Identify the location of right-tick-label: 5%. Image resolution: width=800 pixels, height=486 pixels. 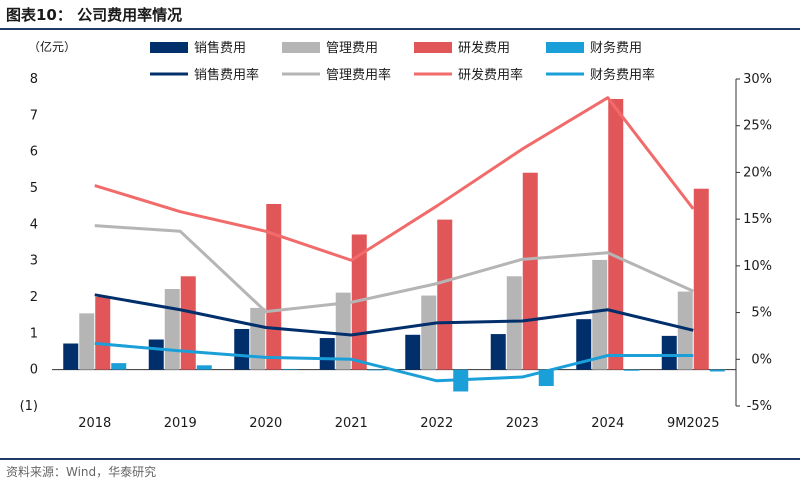
(761, 313).